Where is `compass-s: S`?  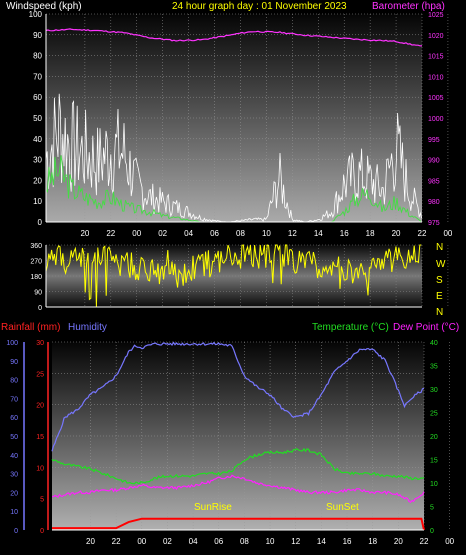 compass-s: S is located at coordinates (439, 280).